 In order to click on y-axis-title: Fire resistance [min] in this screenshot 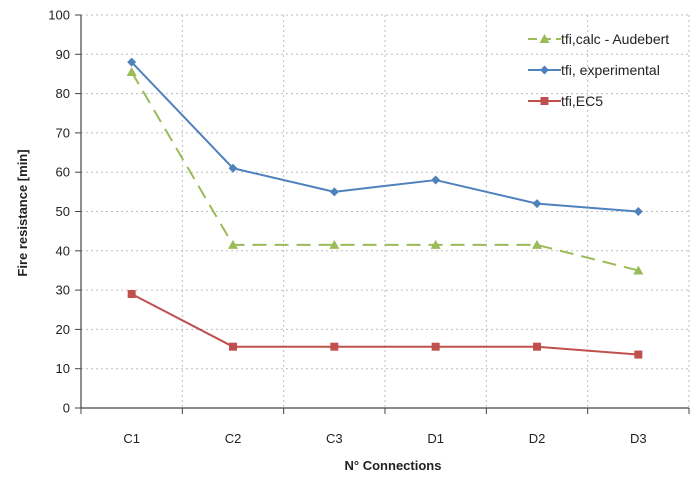, I will do `click(22, 212)`.